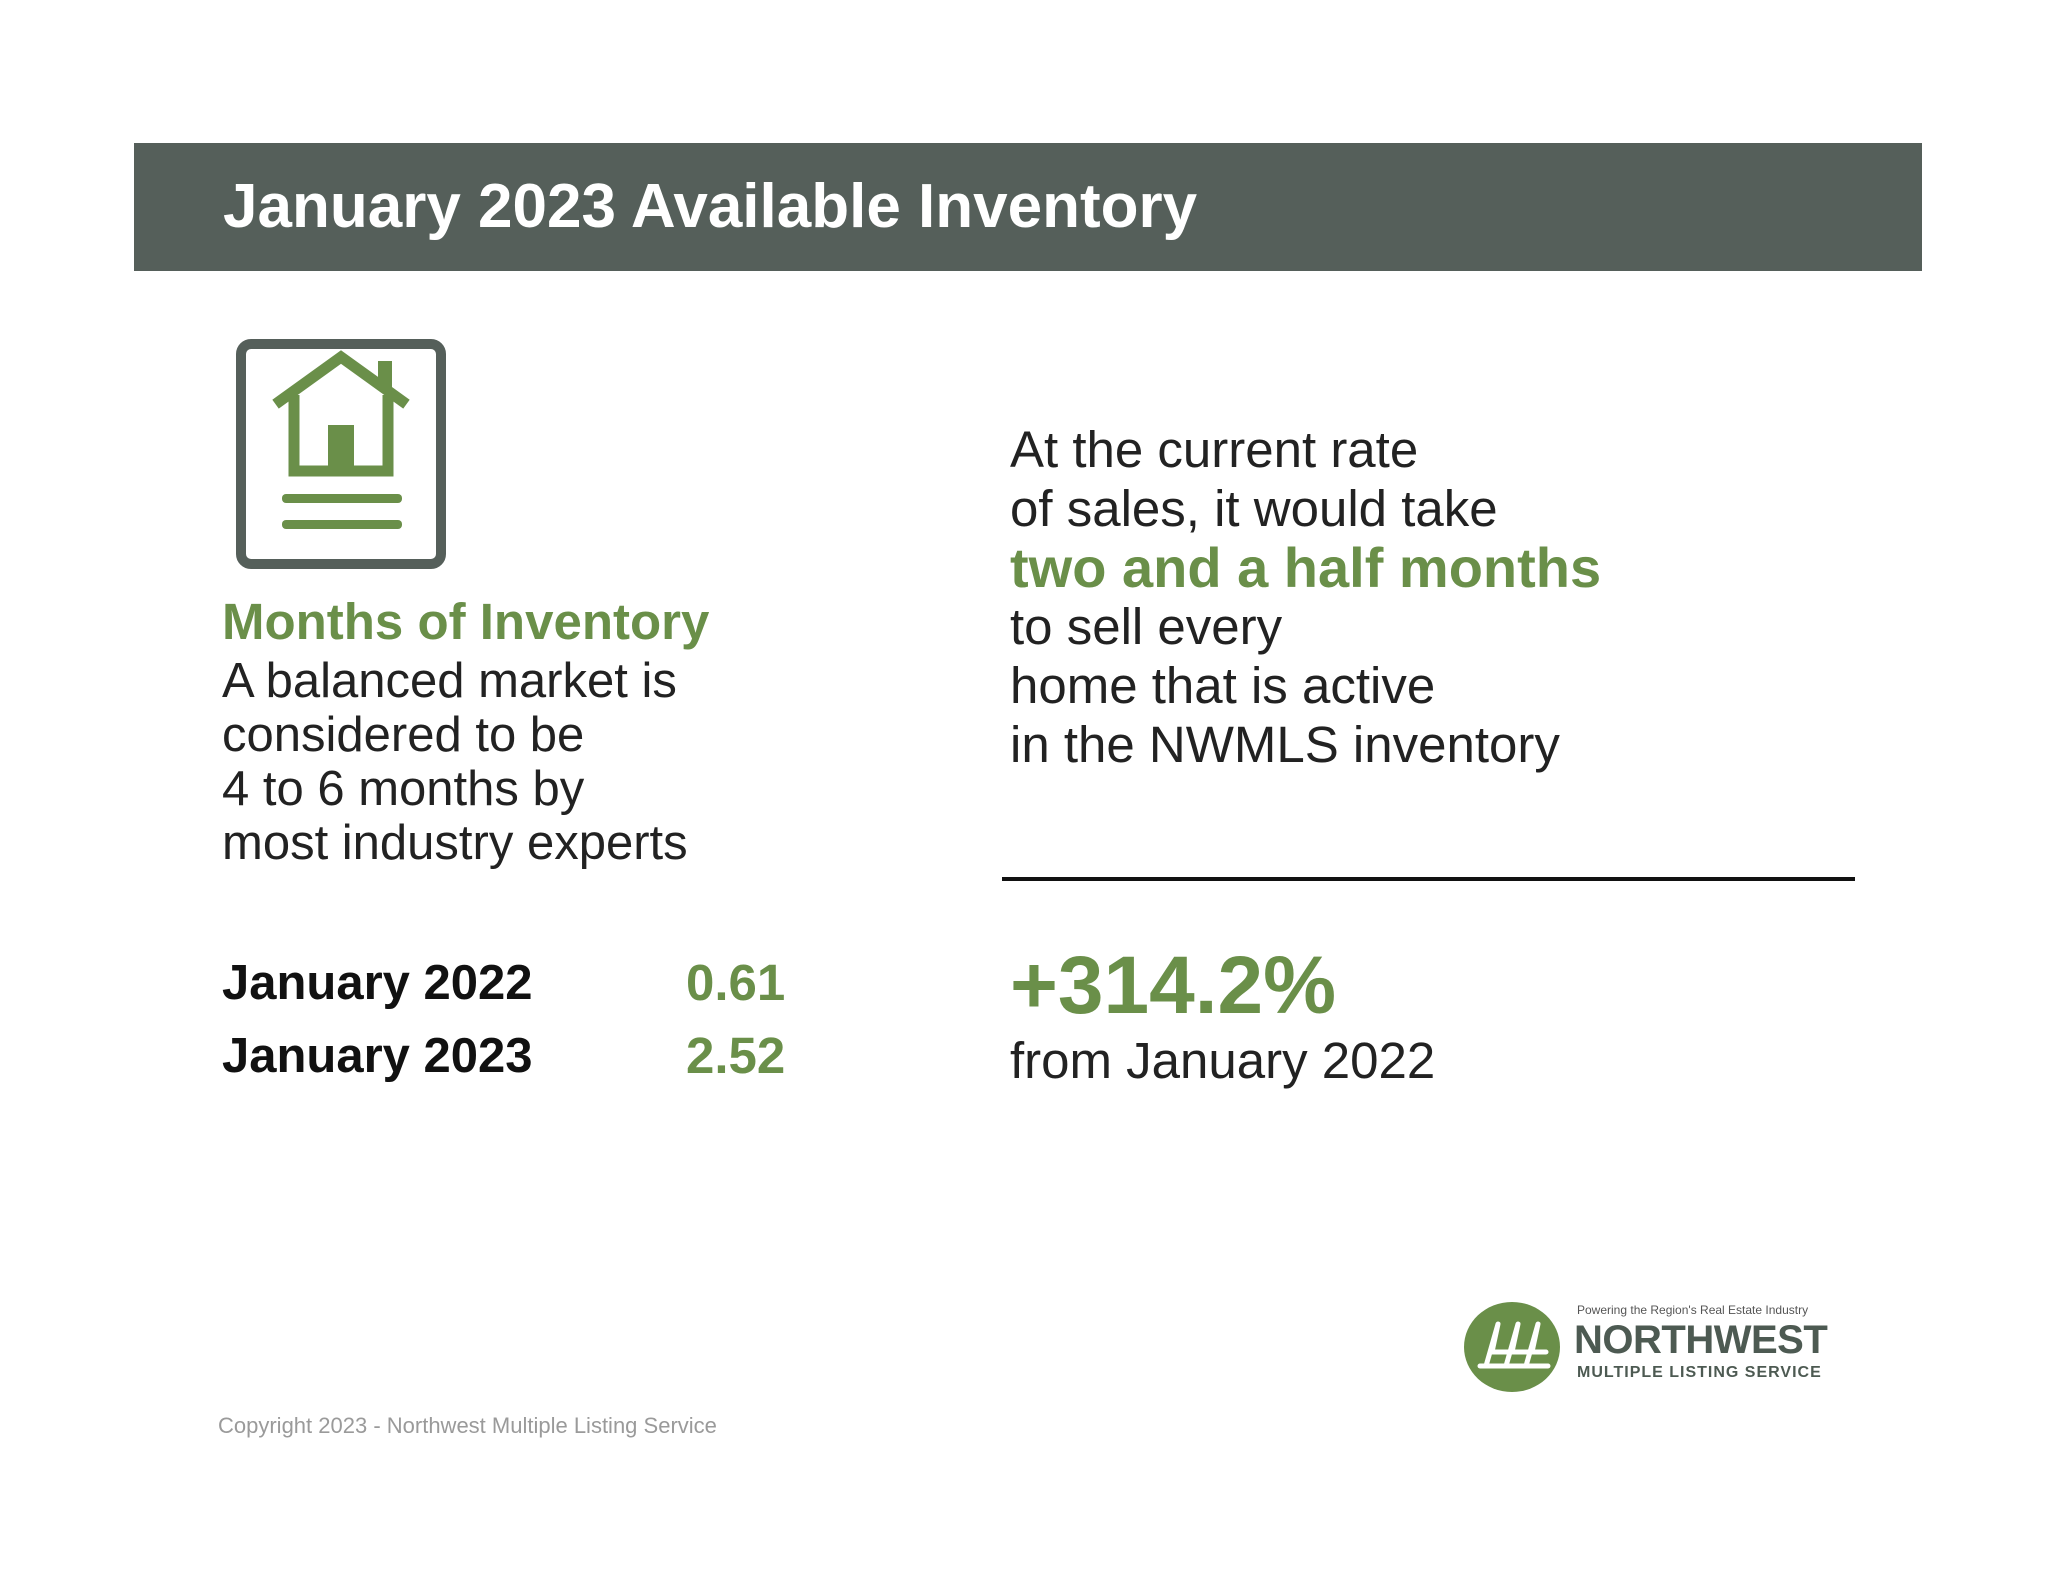  What do you see at coordinates (736, 982) in the screenshot?
I see `stat-value: 0.61` at bounding box center [736, 982].